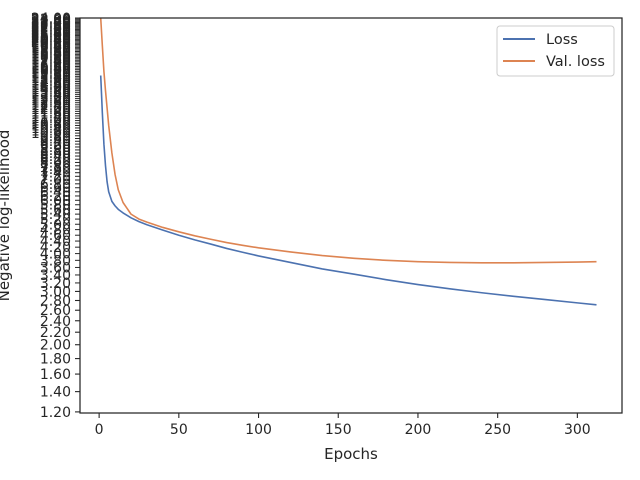 The width and height of the screenshot is (640, 480). I want to click on y-tick-label: 8.20, so click(55, 160).